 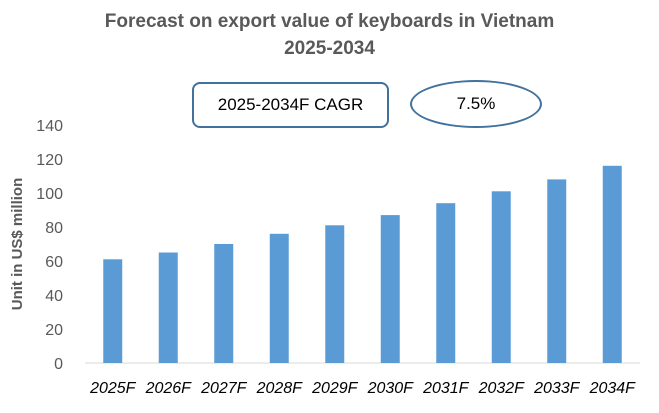 What do you see at coordinates (54, 228) in the screenshot?
I see `y-tick-label: 80` at bounding box center [54, 228].